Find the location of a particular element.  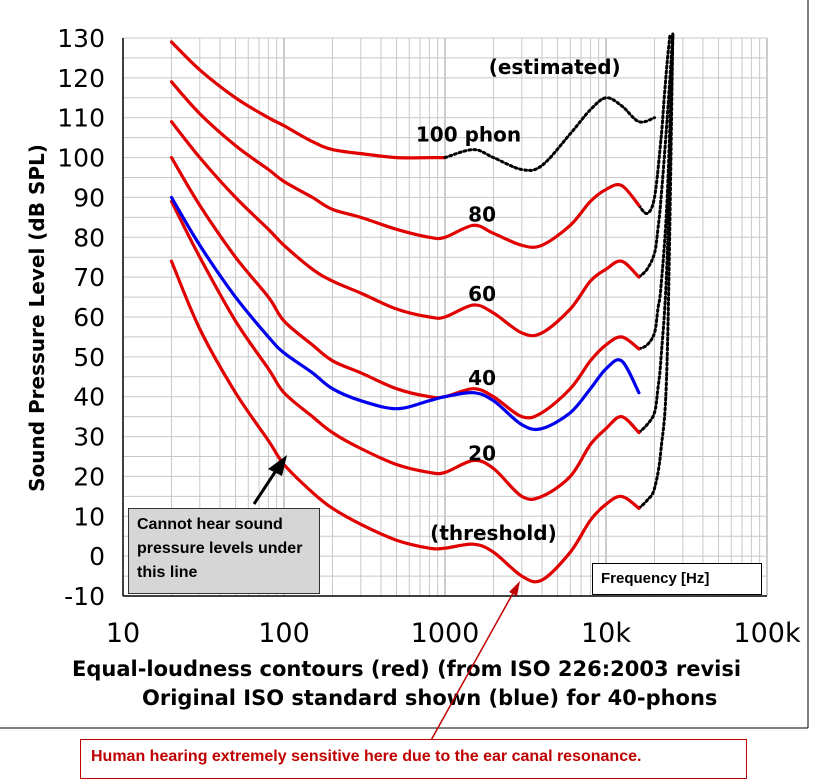

y-tick-label: 30 is located at coordinates (89, 437).